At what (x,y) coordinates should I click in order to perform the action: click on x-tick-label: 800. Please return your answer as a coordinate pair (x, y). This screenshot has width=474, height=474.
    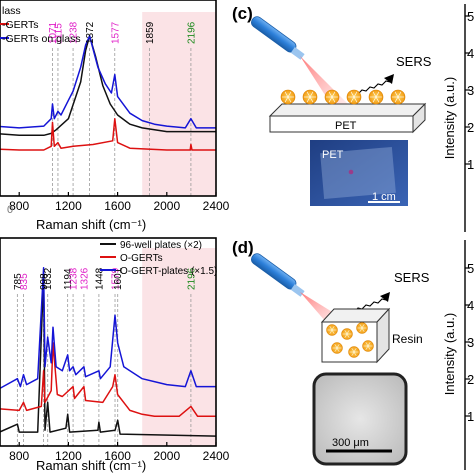
    Looking at the image, I should click on (19, 206).